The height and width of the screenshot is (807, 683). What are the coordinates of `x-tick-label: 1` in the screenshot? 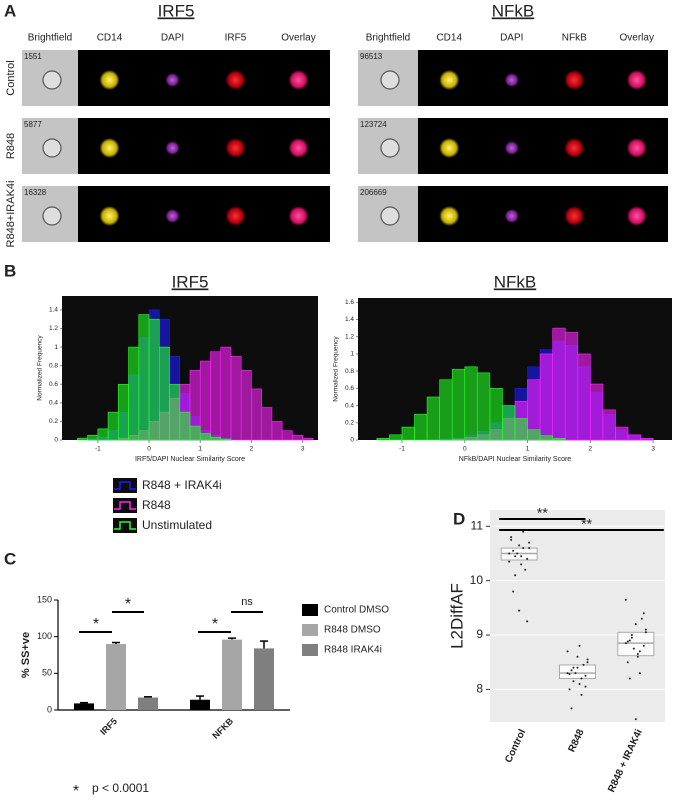 It's located at (200, 449).